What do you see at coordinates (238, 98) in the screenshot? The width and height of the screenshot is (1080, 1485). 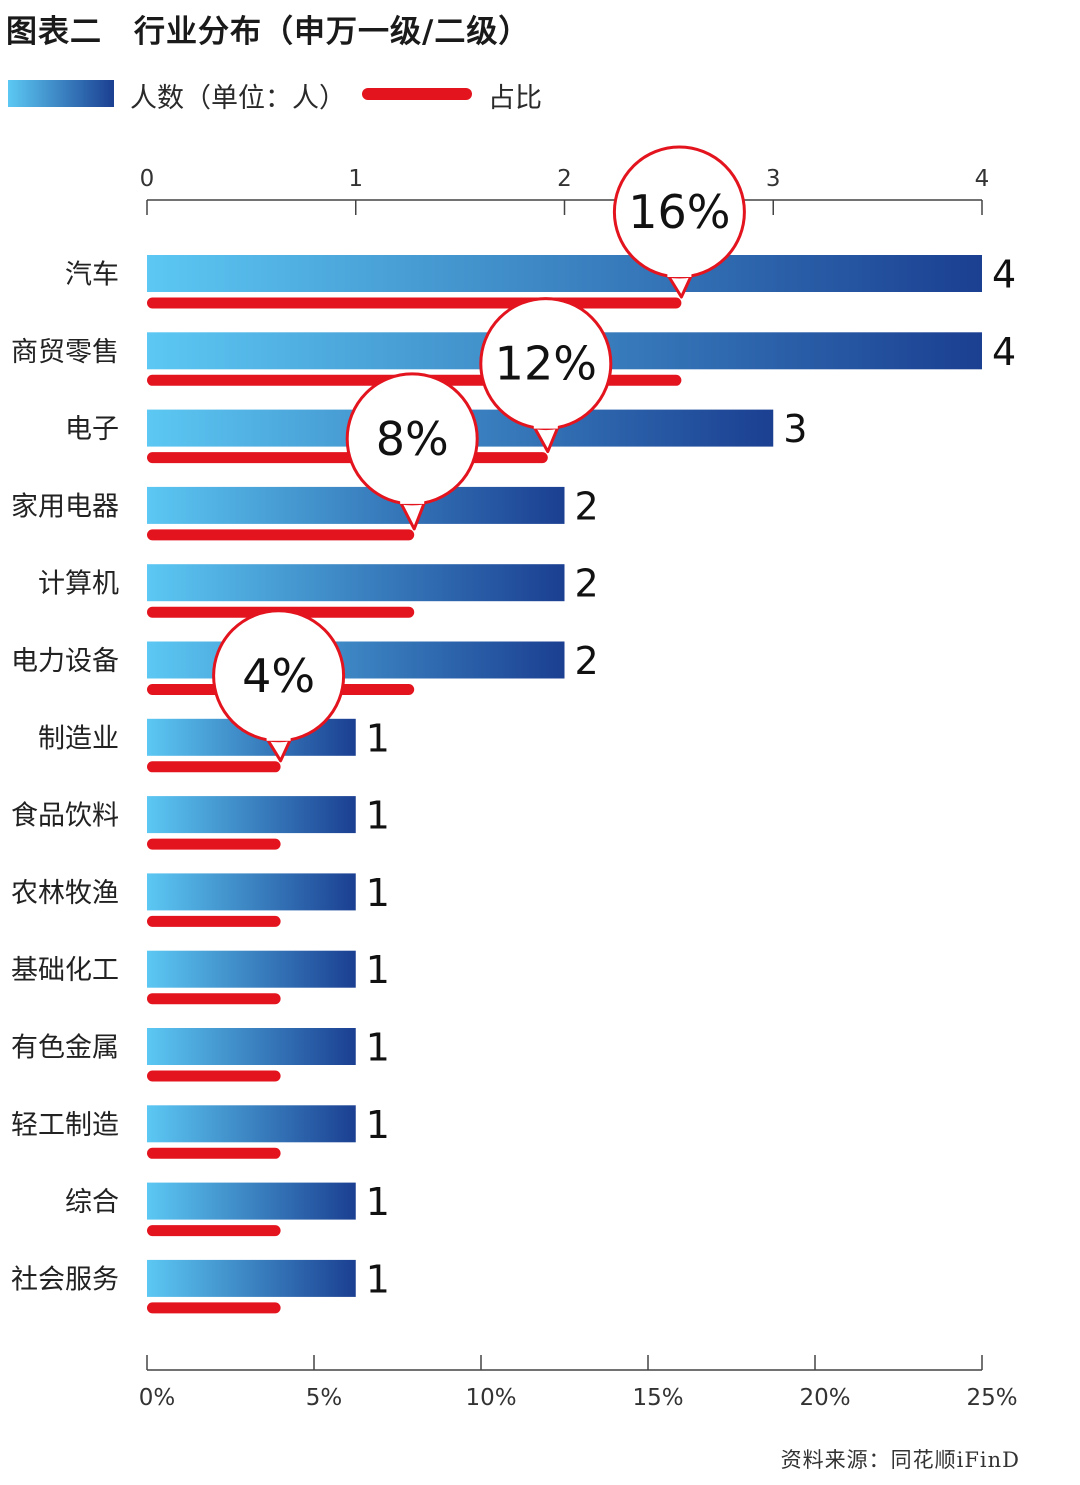 I see `legend-bar-label: 人数（单位：人）` at bounding box center [238, 98].